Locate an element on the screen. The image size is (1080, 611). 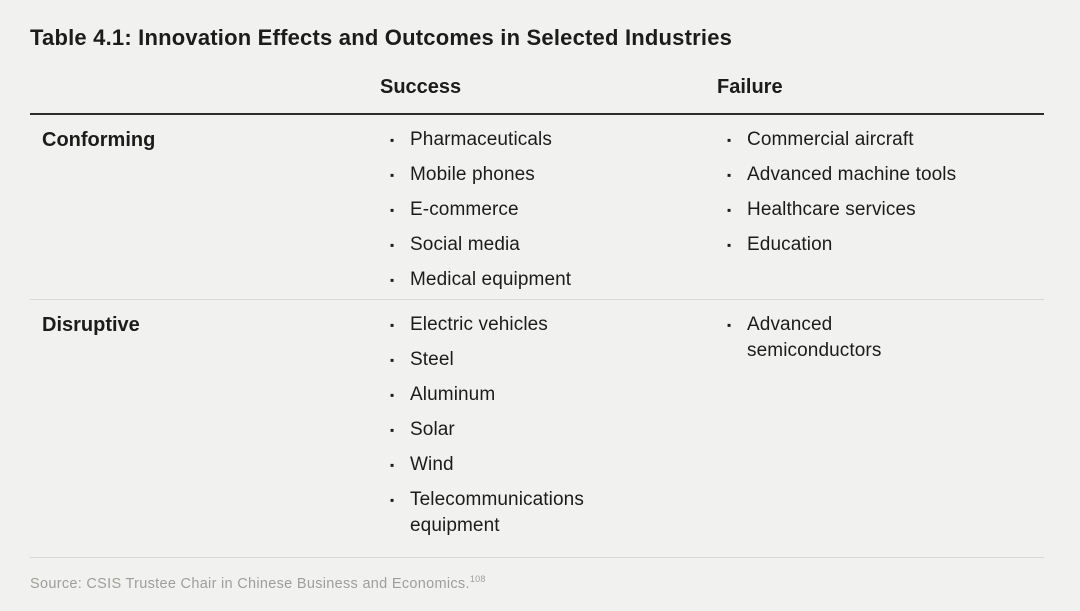
list-item-text: E-commerce is located at coordinates (464, 209).